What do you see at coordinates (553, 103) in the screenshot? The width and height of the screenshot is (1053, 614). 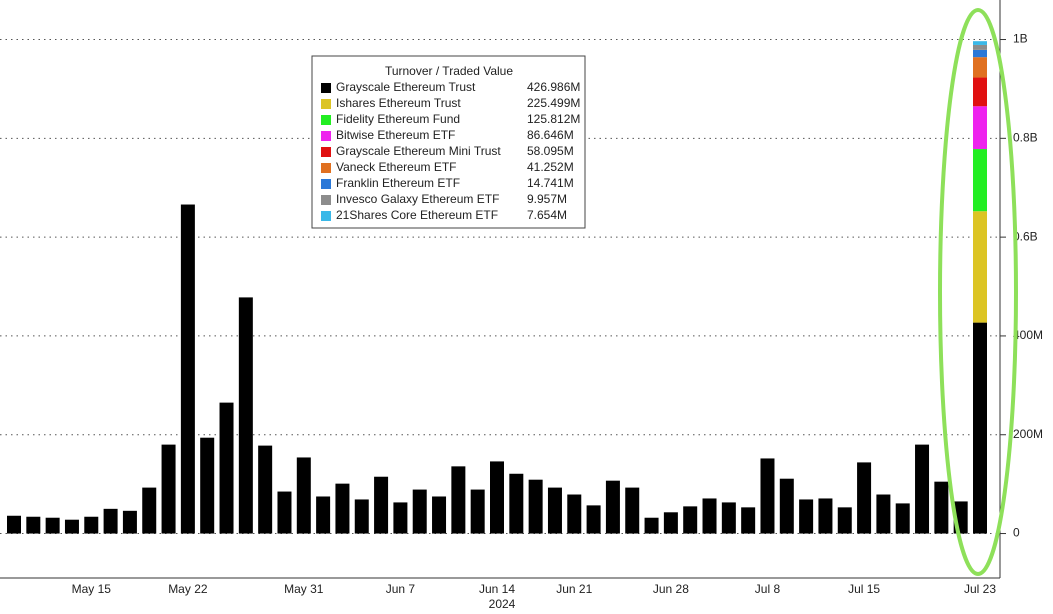 I see `legend-value: 225.499M` at bounding box center [553, 103].